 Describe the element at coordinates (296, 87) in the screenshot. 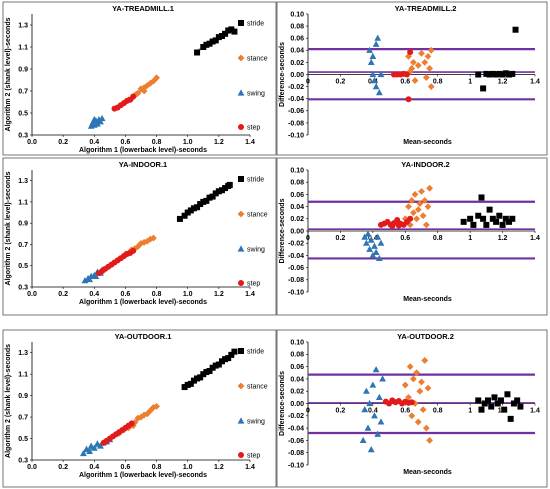

I see `y-tick-label: -0.02` at that location.